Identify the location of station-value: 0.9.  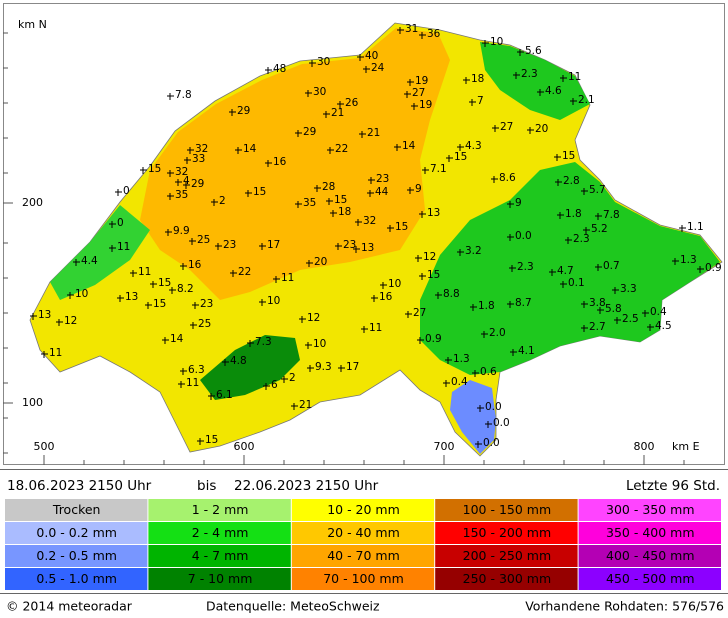
(713, 268).